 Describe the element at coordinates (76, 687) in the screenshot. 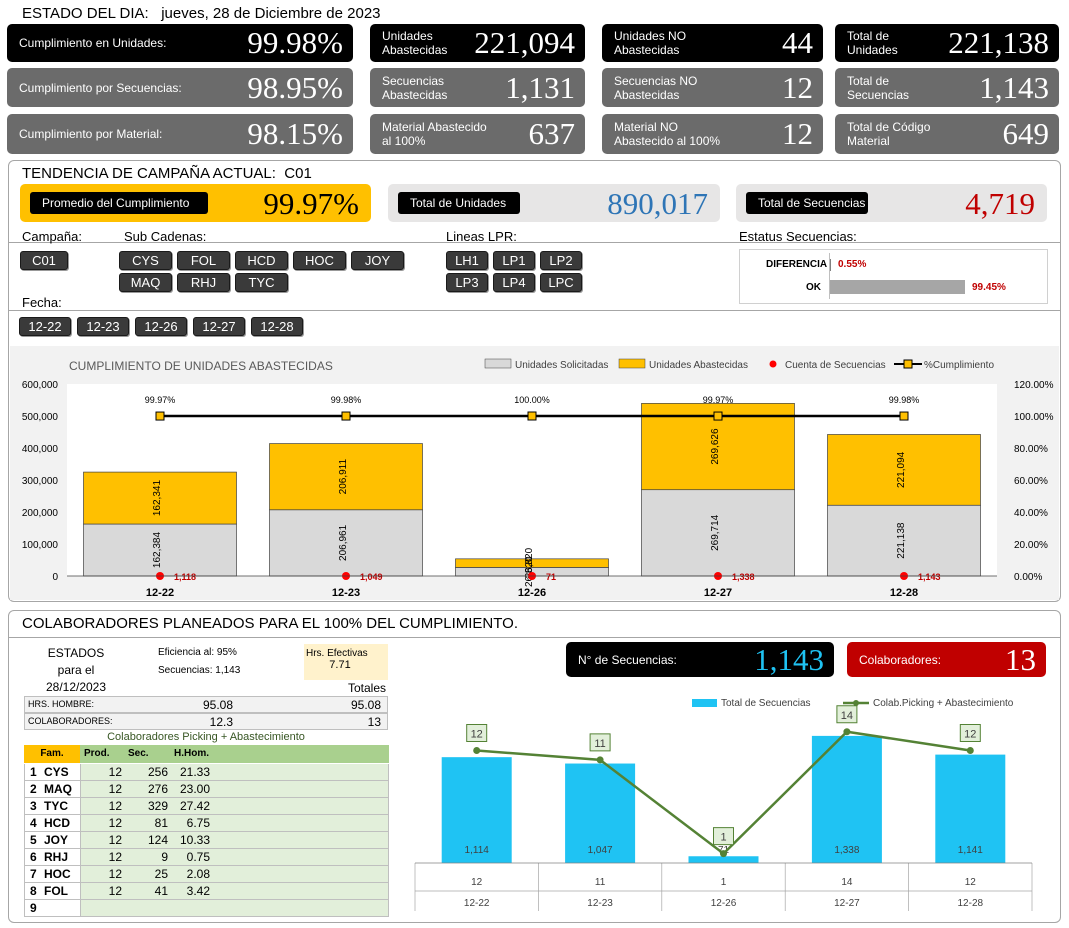

I see `estados-l3: 28/12/2023` at that location.